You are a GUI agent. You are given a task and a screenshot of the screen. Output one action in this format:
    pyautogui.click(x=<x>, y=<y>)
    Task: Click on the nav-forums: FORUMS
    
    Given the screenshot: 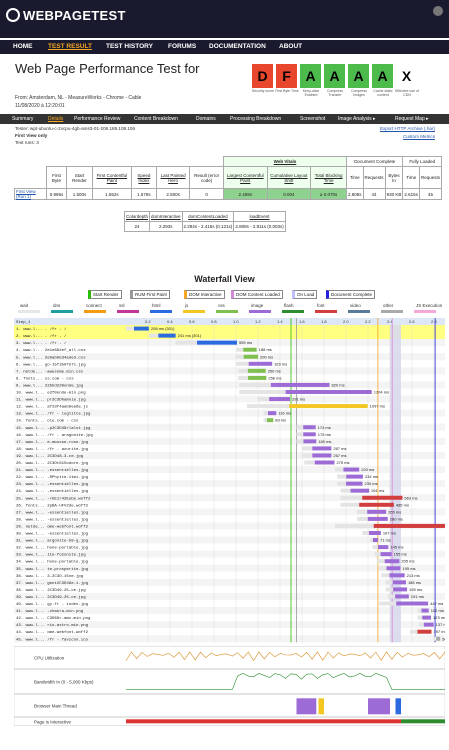 What is the action you would take?
    pyautogui.click(x=182, y=46)
    